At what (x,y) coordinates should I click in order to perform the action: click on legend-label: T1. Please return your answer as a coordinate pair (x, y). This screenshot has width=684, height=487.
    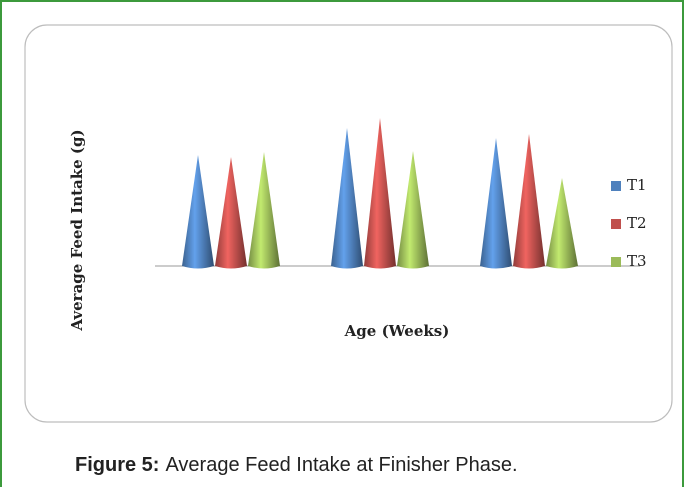
    Looking at the image, I should click on (637, 185).